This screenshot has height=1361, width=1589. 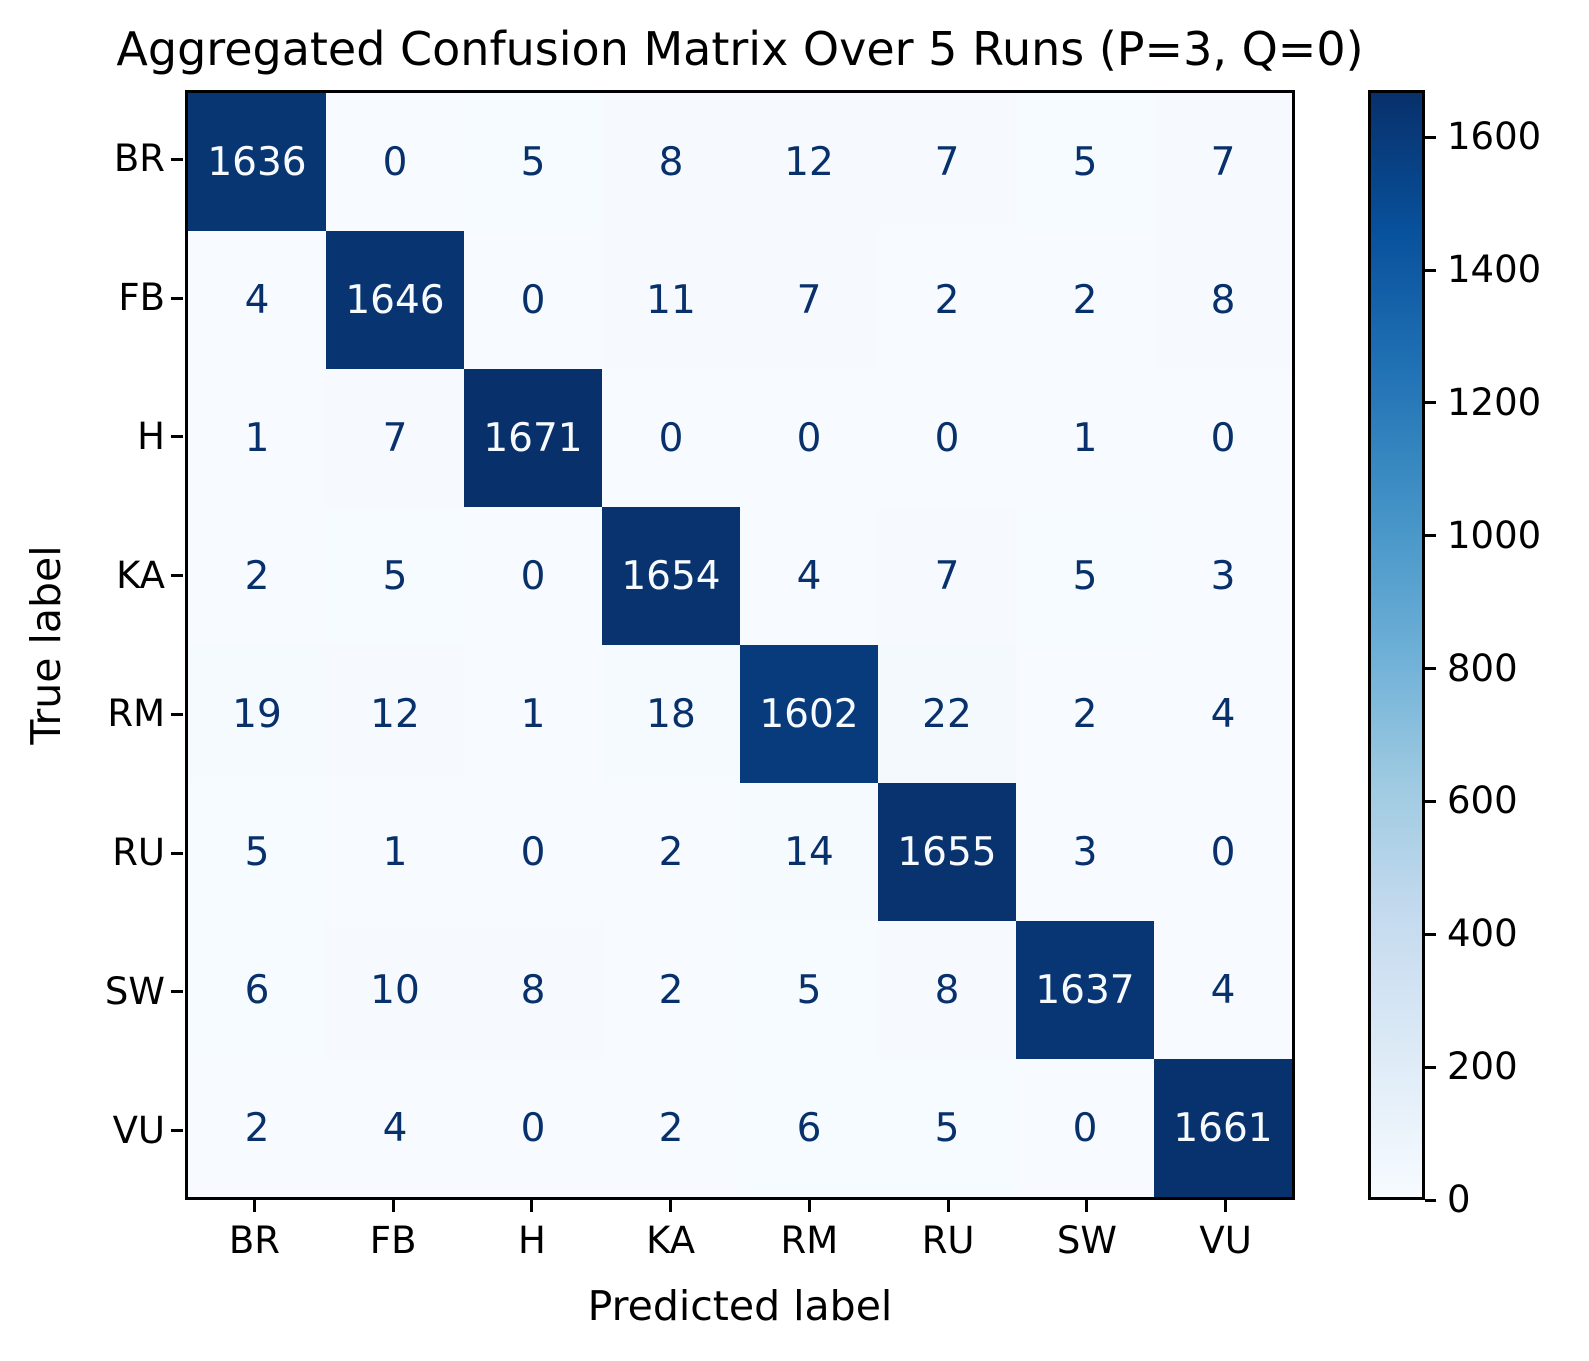 I want to click on y-tick-label-KA: KA, so click(x=140, y=575).